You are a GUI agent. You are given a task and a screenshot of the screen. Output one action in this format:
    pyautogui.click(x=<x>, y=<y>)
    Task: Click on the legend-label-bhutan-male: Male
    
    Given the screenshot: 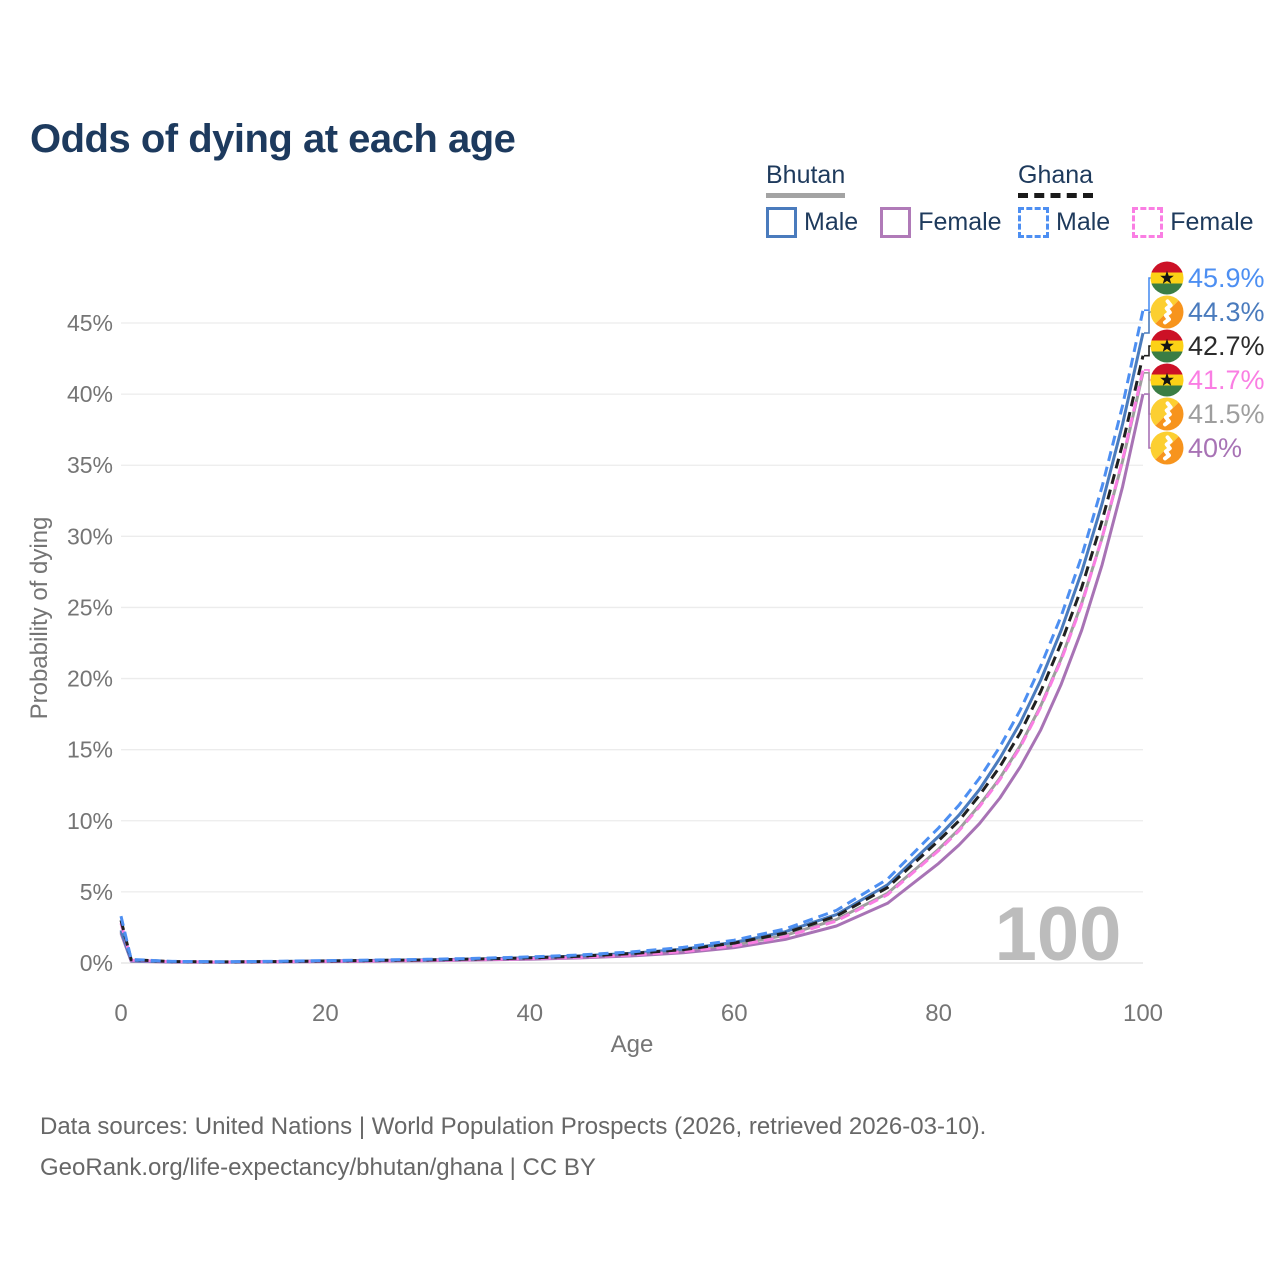 What is the action you would take?
    pyautogui.click(x=831, y=221)
    